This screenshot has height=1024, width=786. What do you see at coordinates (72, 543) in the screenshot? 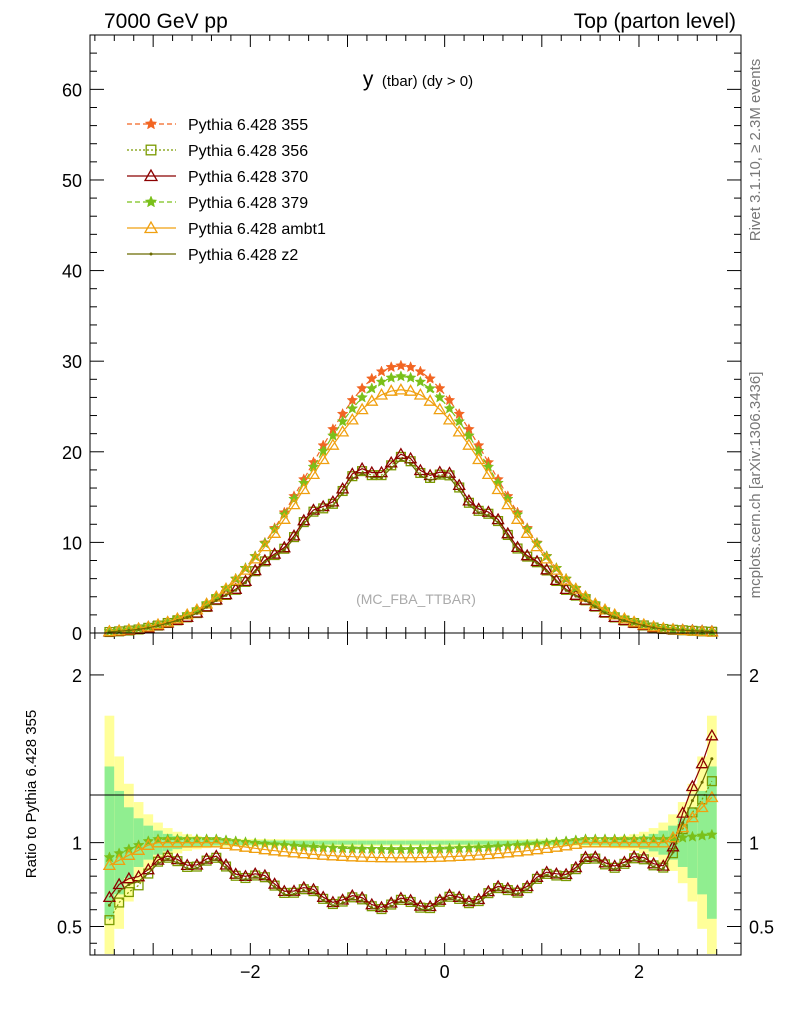
I see `y-tick-label: 10` at bounding box center [72, 543].